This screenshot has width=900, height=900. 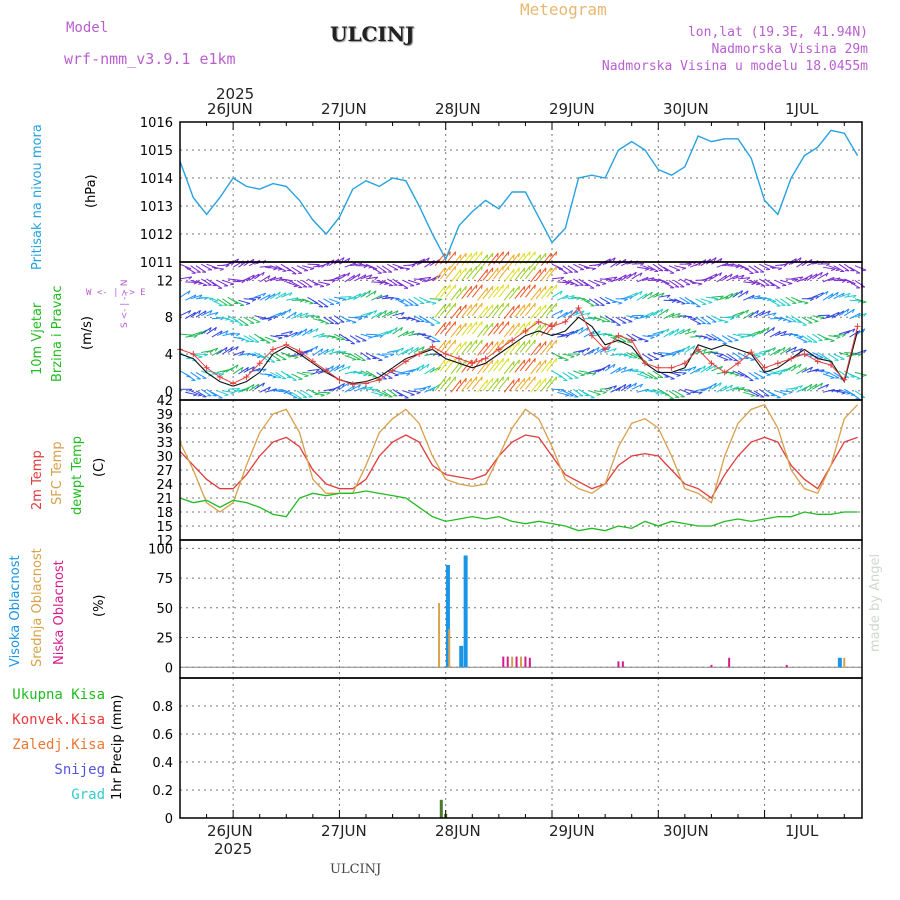 I want to click on y-tick-label: 36, so click(x=164, y=429).